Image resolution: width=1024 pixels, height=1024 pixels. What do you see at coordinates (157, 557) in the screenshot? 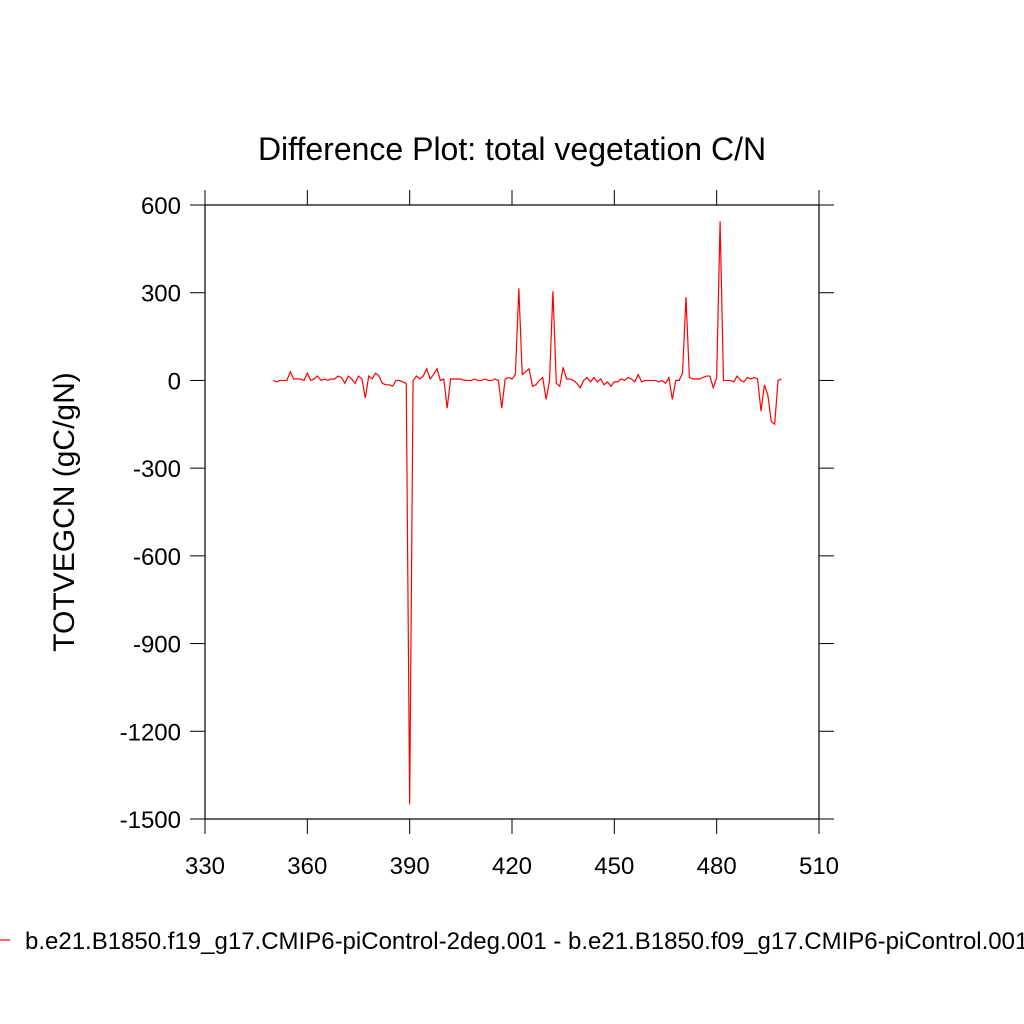
I see `y-tick-label: -600` at bounding box center [157, 557].